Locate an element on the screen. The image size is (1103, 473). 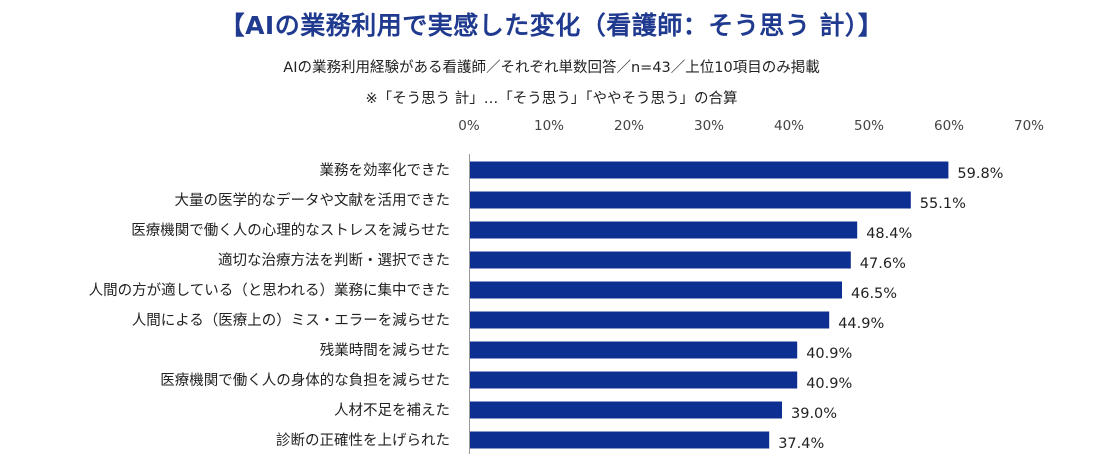
x-tick-label: 10% is located at coordinates (549, 126).